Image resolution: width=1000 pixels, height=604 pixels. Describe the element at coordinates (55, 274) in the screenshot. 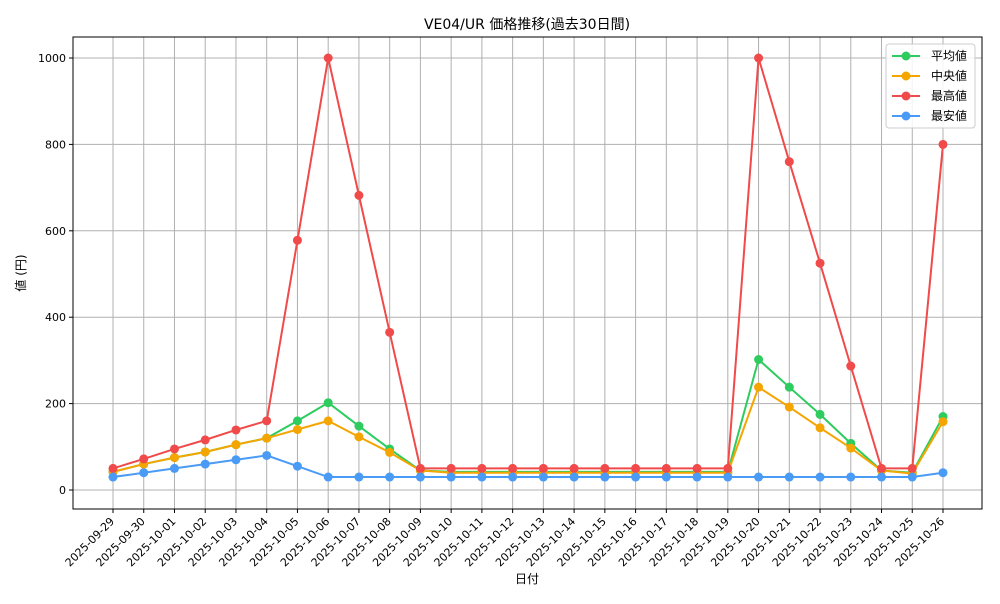

I see `y-axis: 0 200 400 600 800 1000` at that location.